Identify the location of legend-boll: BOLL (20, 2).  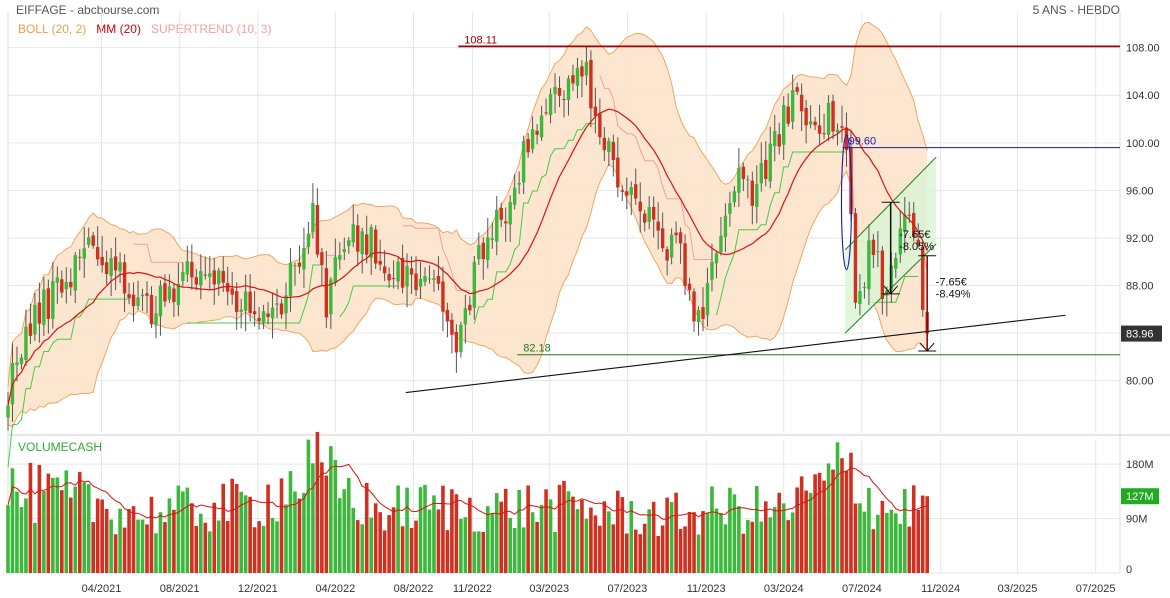
(52, 29).